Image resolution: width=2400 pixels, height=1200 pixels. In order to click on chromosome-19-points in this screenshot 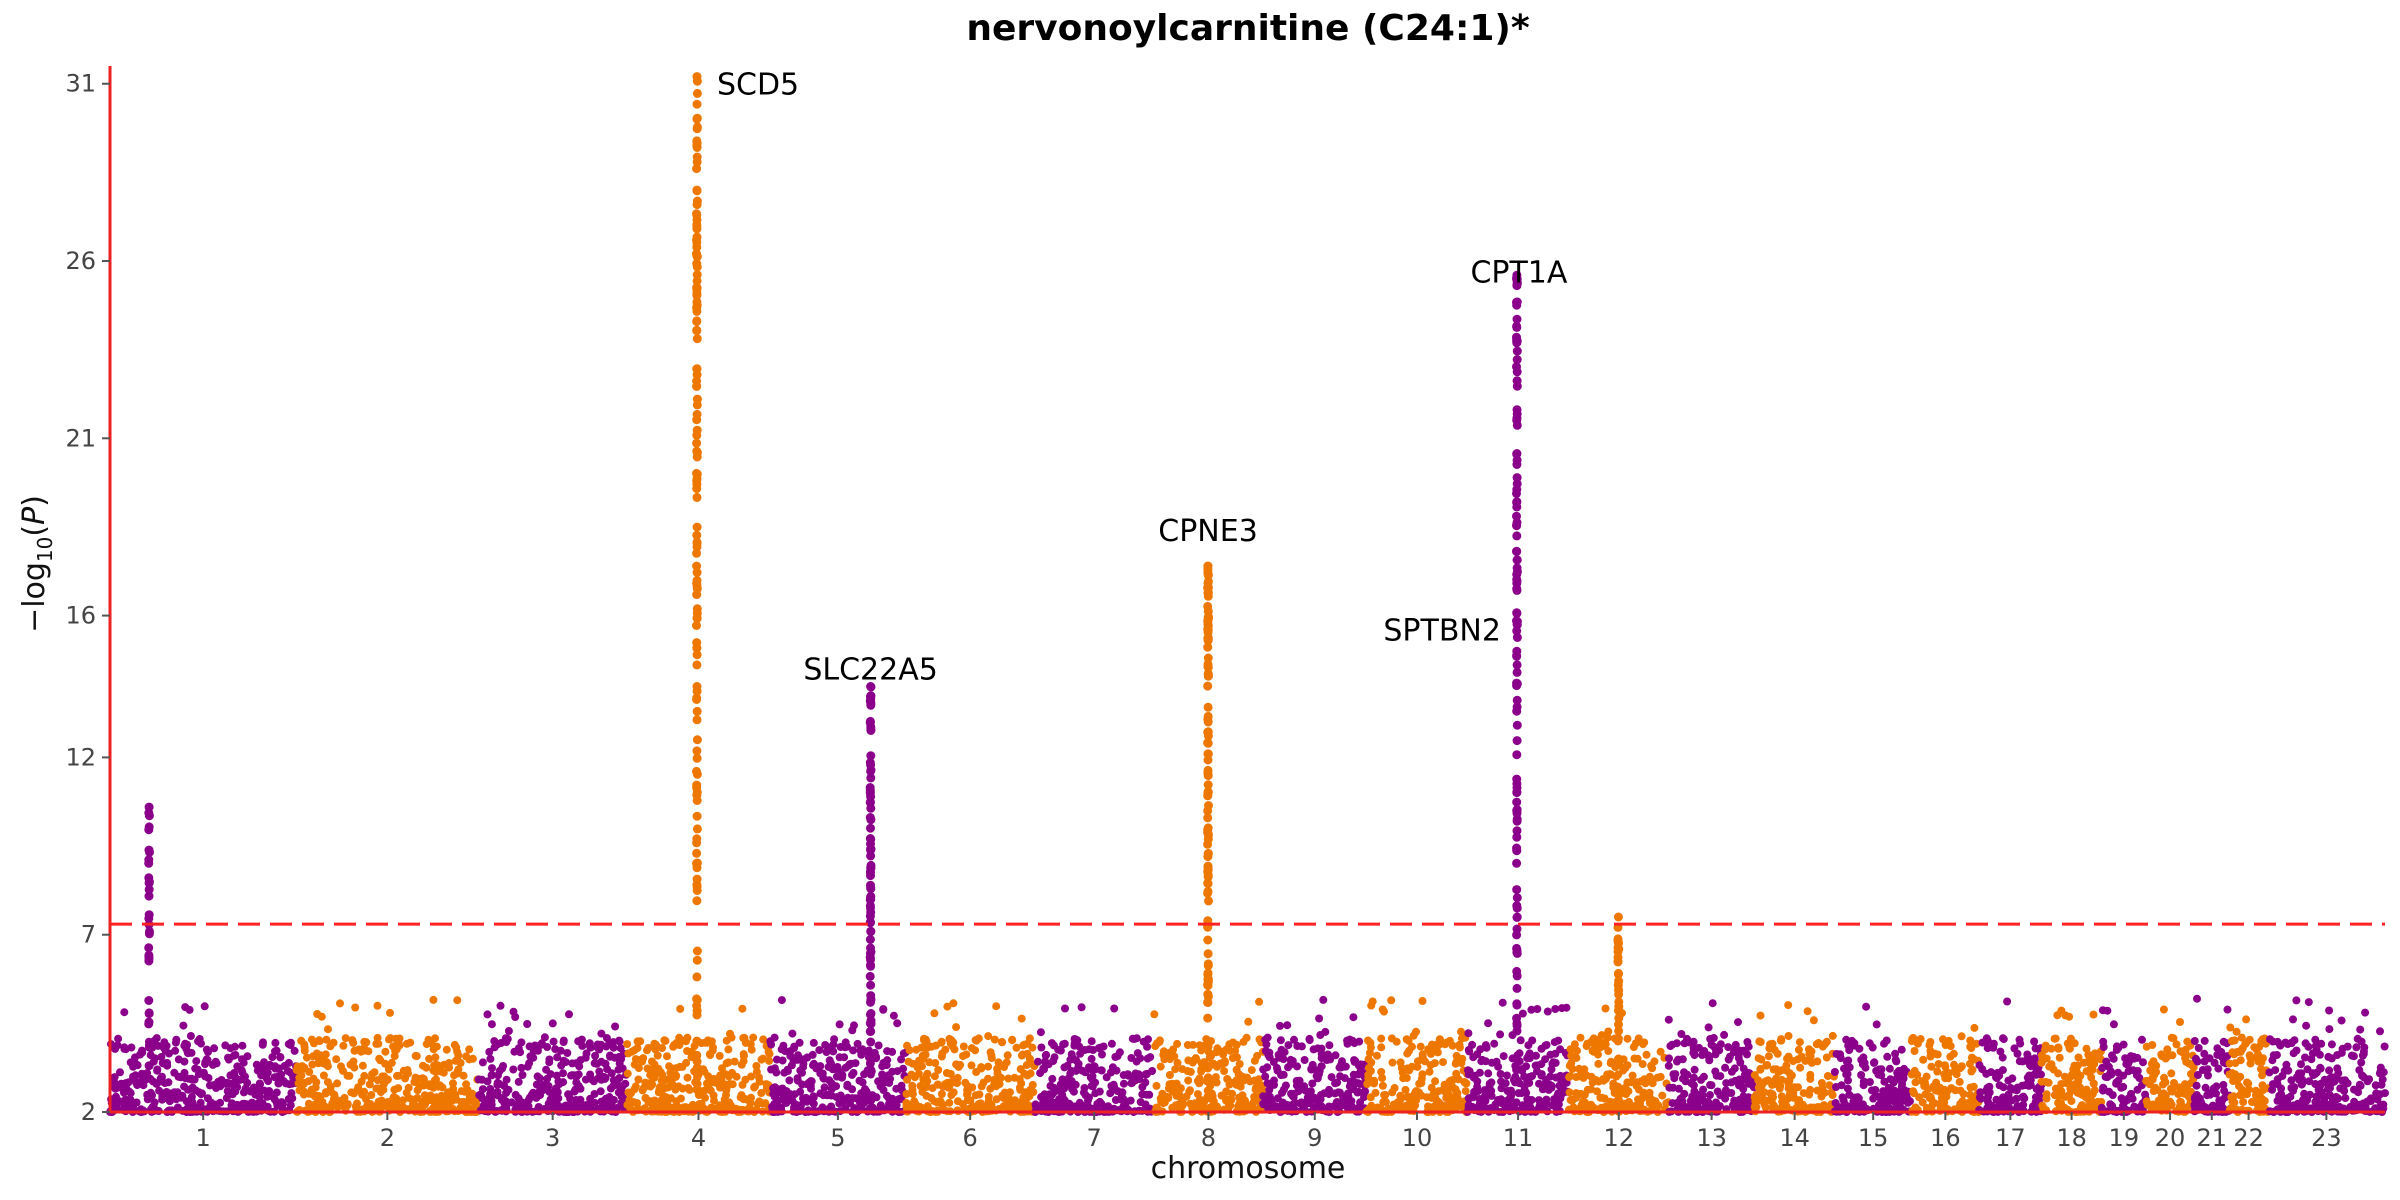, I will do `click(2123, 1061)`.